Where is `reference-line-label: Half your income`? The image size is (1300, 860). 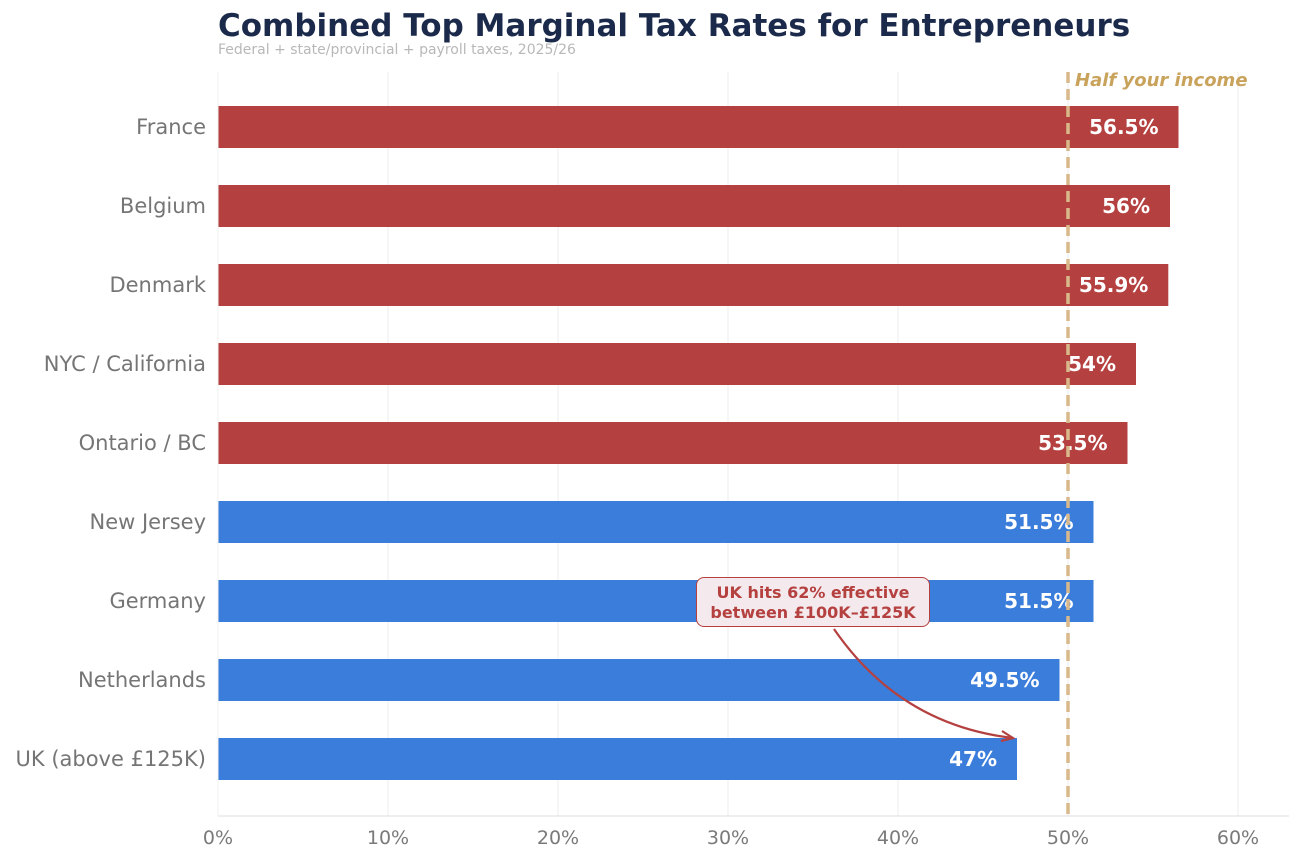
reference-line-label: Half your income is located at coordinates (1161, 80).